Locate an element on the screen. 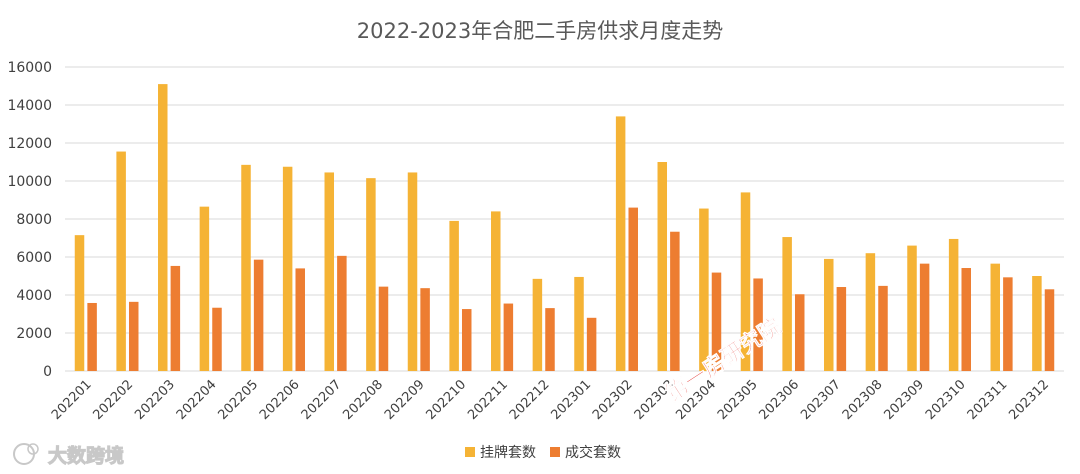  legend: 挂牌套数 成交套数 is located at coordinates (543, 452).